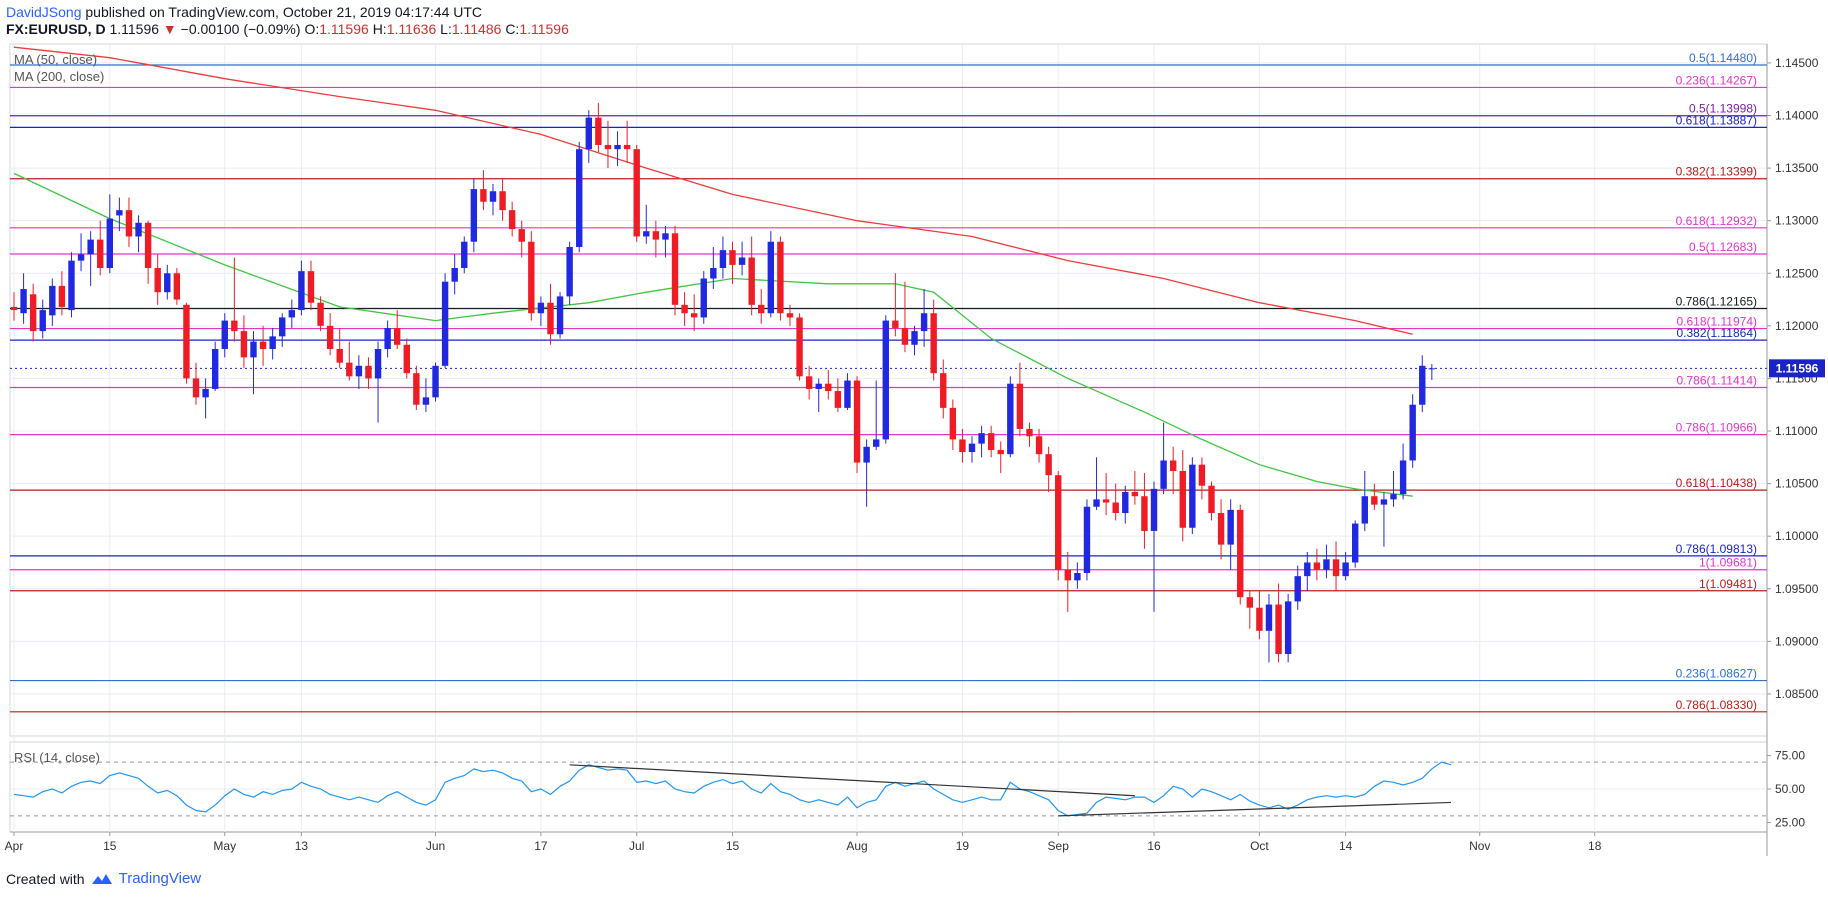 The width and height of the screenshot is (1828, 898). I want to click on level-label: 0.618(1.10438), so click(1716, 483).